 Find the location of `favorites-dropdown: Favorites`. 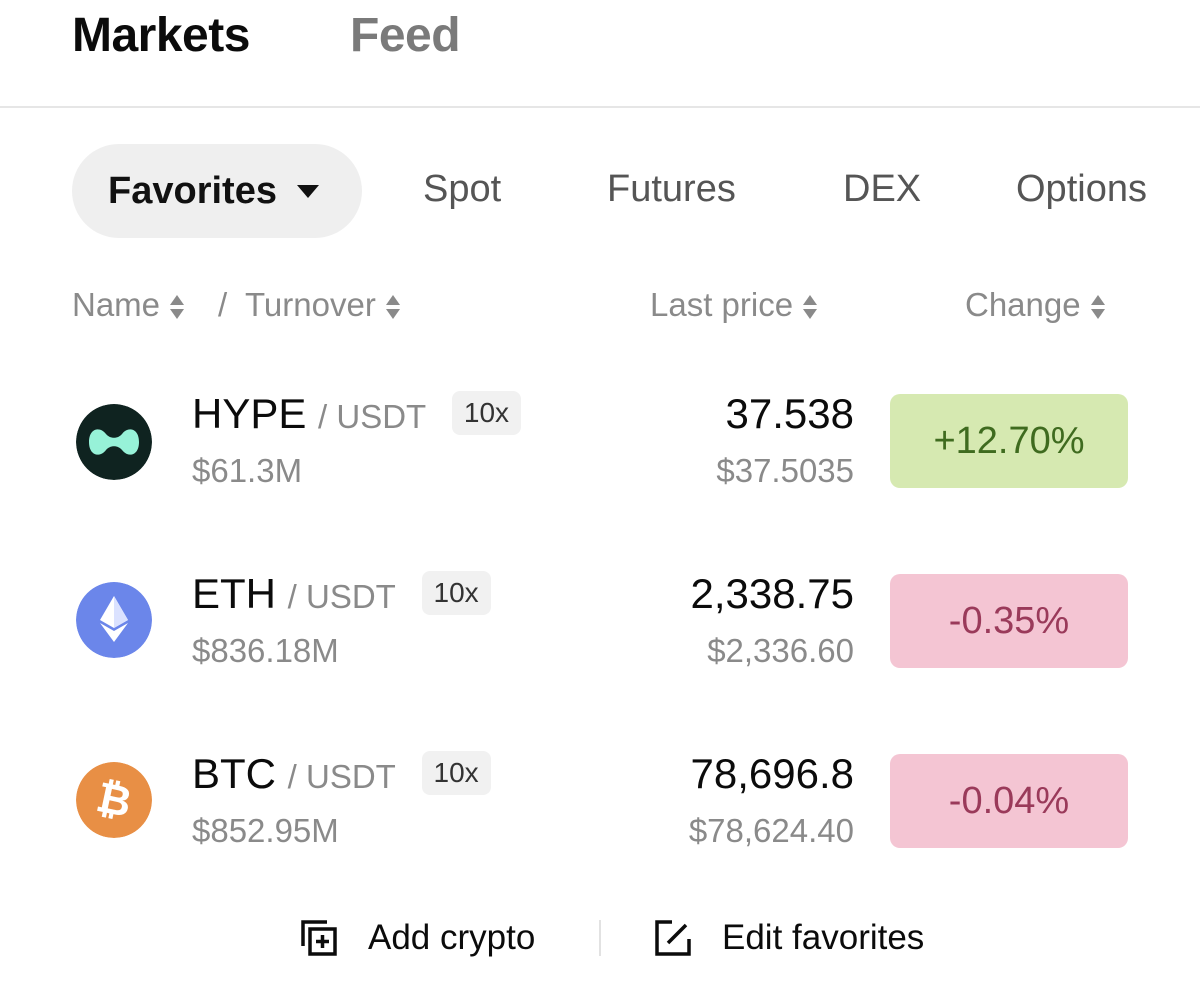

favorites-dropdown: Favorites is located at coordinates (217, 191).